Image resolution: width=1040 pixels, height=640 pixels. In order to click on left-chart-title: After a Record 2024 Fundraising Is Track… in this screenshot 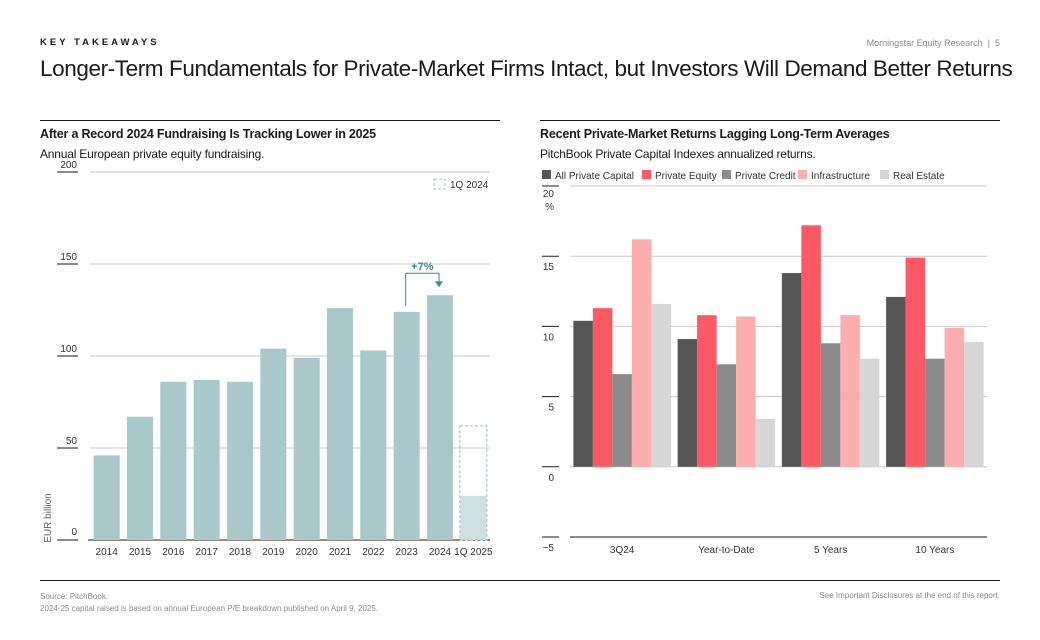, I will do `click(208, 134)`.